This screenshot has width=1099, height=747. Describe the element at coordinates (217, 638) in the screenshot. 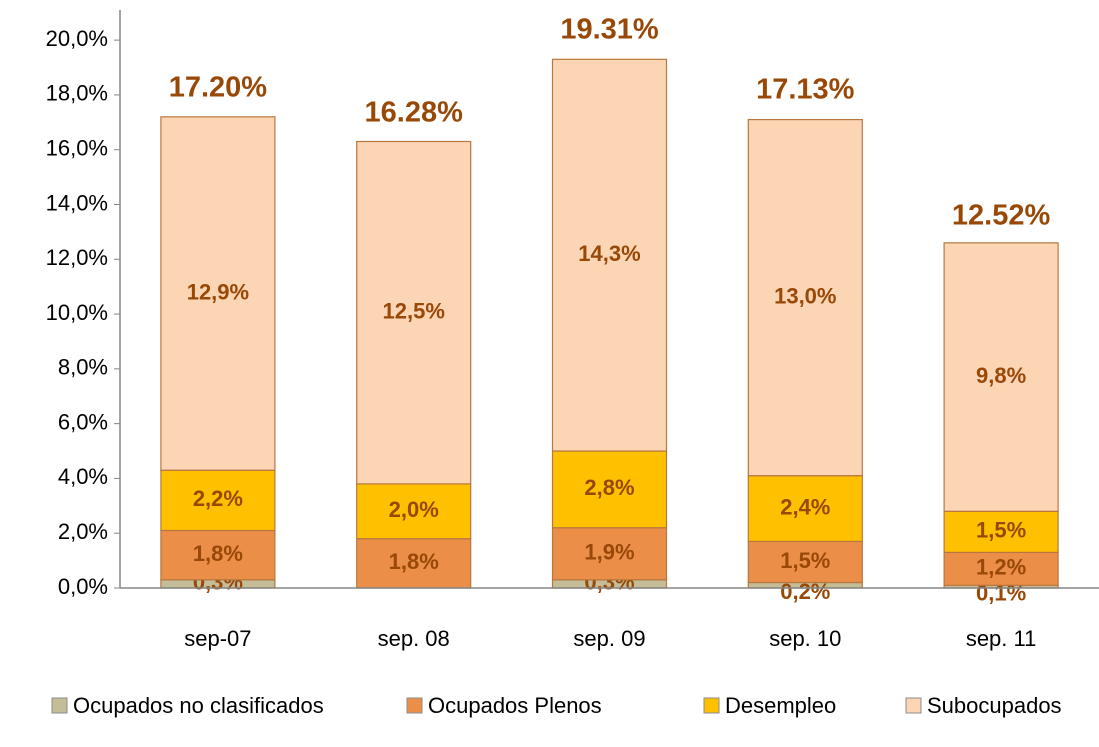

I see `x-tick-label: sep-07` at that location.